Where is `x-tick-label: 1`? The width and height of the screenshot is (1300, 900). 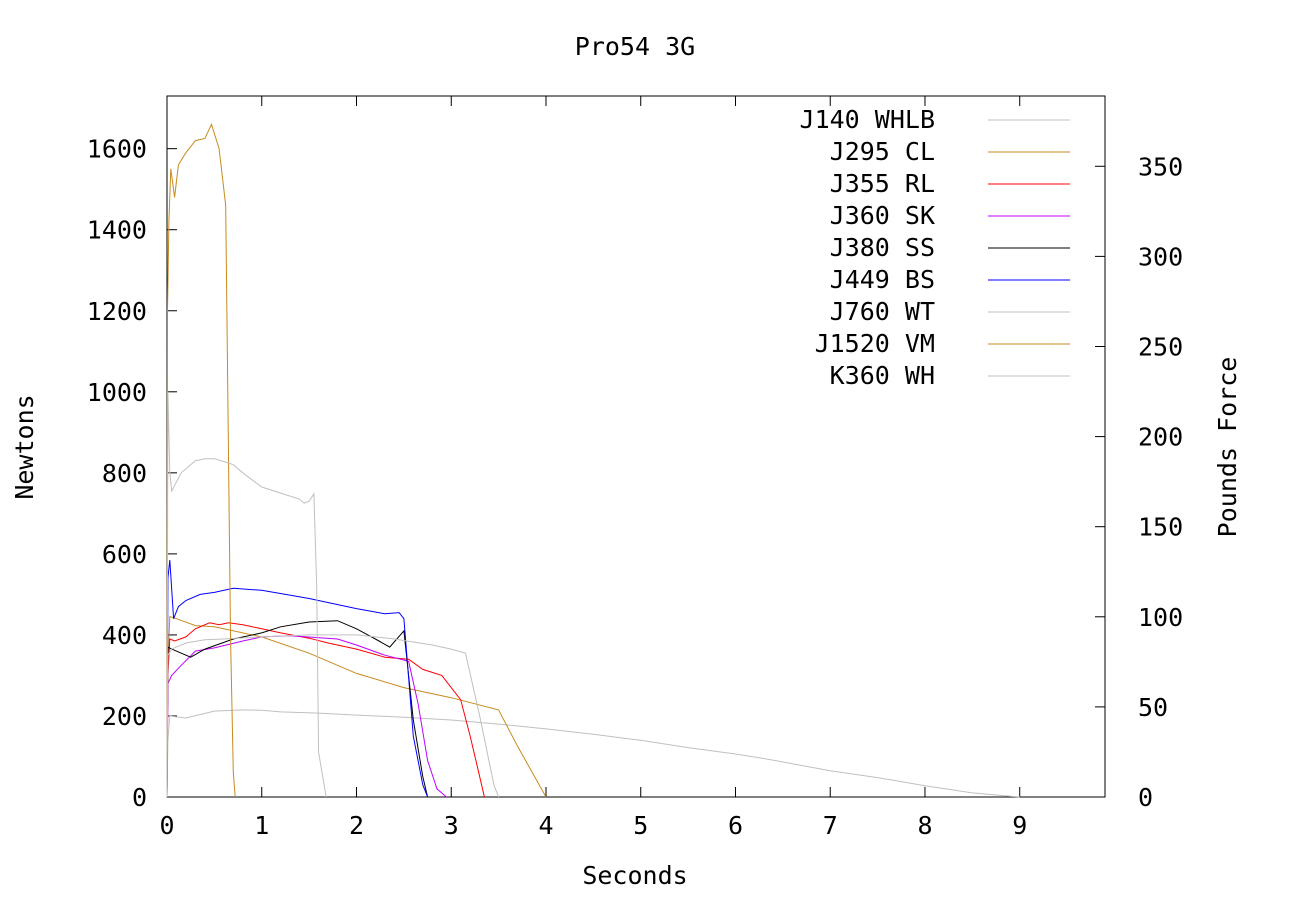
x-tick-label: 1 is located at coordinates (261, 825).